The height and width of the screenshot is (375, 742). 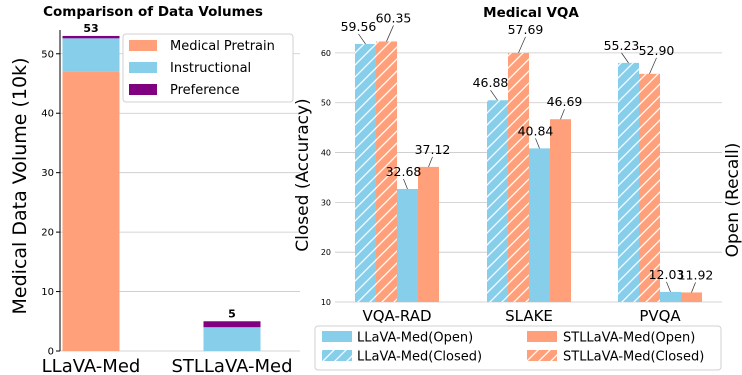 What do you see at coordinates (542, 336) in the screenshot?
I see `legend-swatch-stllava-med-open` at bounding box center [542, 336].